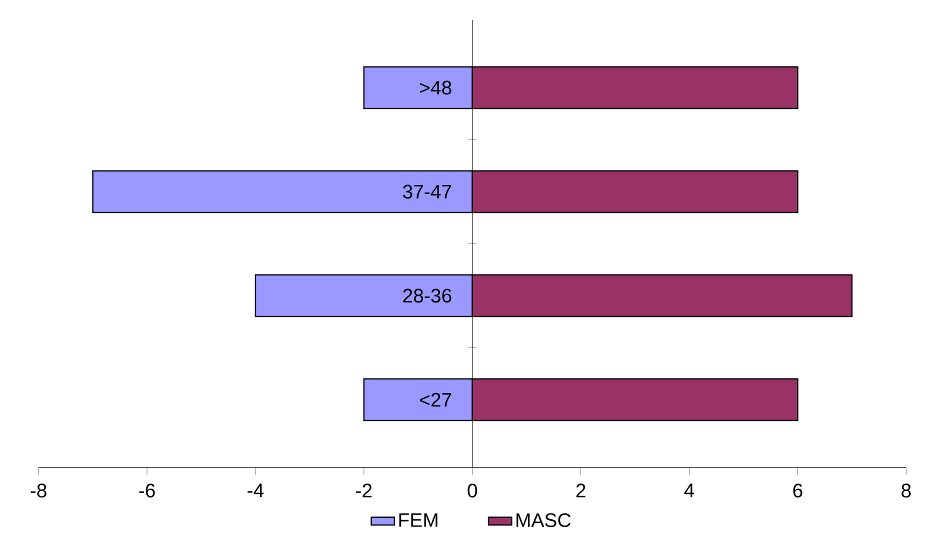  I want to click on x-tick-label: -2, so click(364, 491).